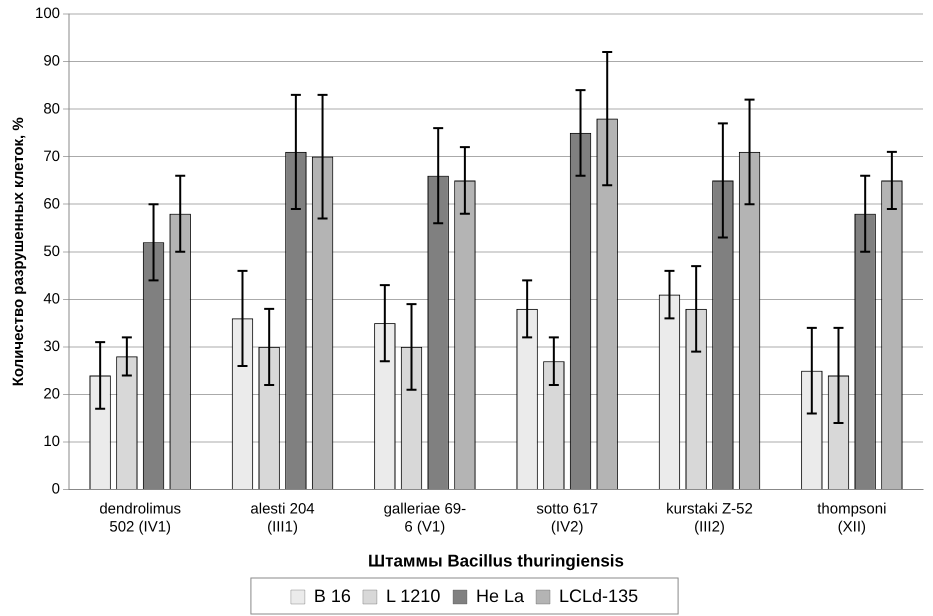  Describe the element at coordinates (51, 61) in the screenshot. I see `y-tick-label: 90` at that location.